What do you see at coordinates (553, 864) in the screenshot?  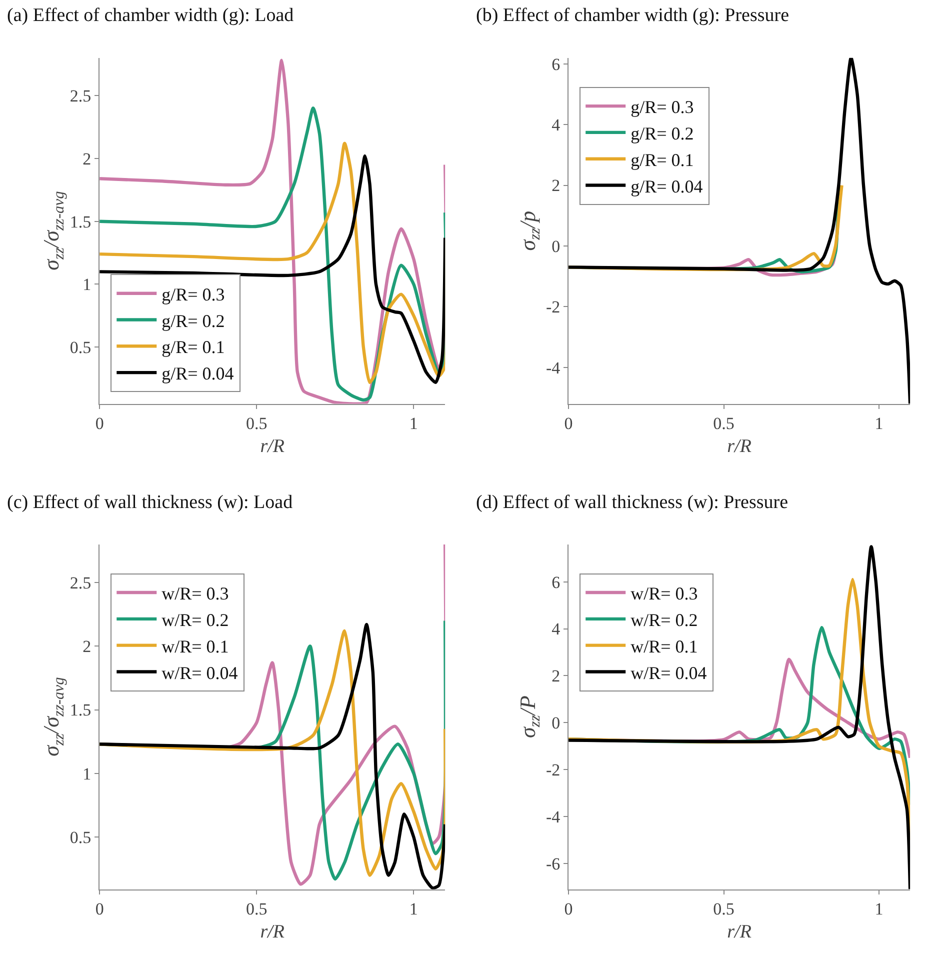 I see `y-tick-label: -6` at bounding box center [553, 864].